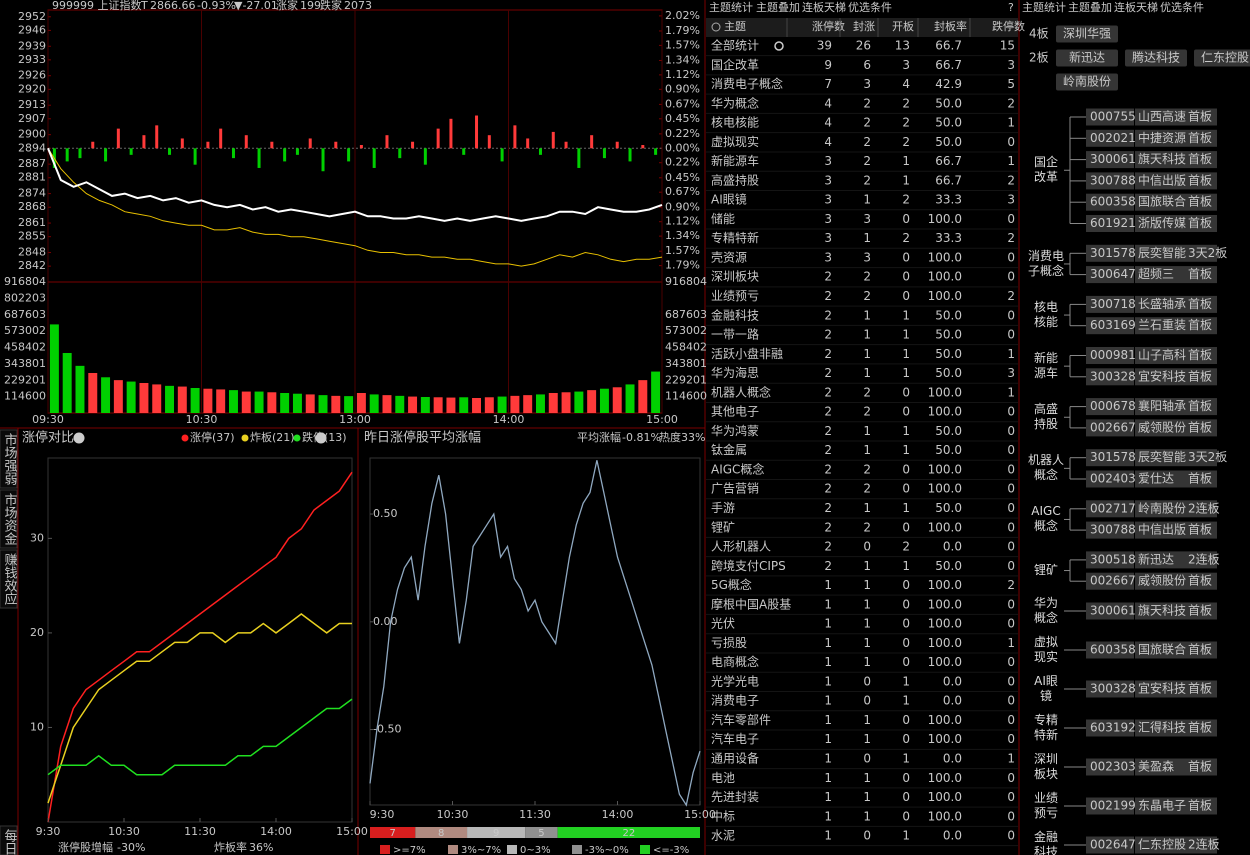 The image size is (1250, 855). What do you see at coordinates (737, 468) in the screenshot?
I see `theme-name: AIGC概念` at bounding box center [737, 468].